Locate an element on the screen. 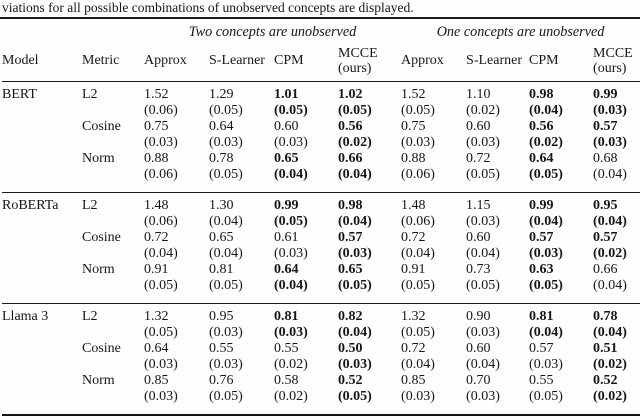  cell-value: 0.91 is located at coordinates (156, 269).